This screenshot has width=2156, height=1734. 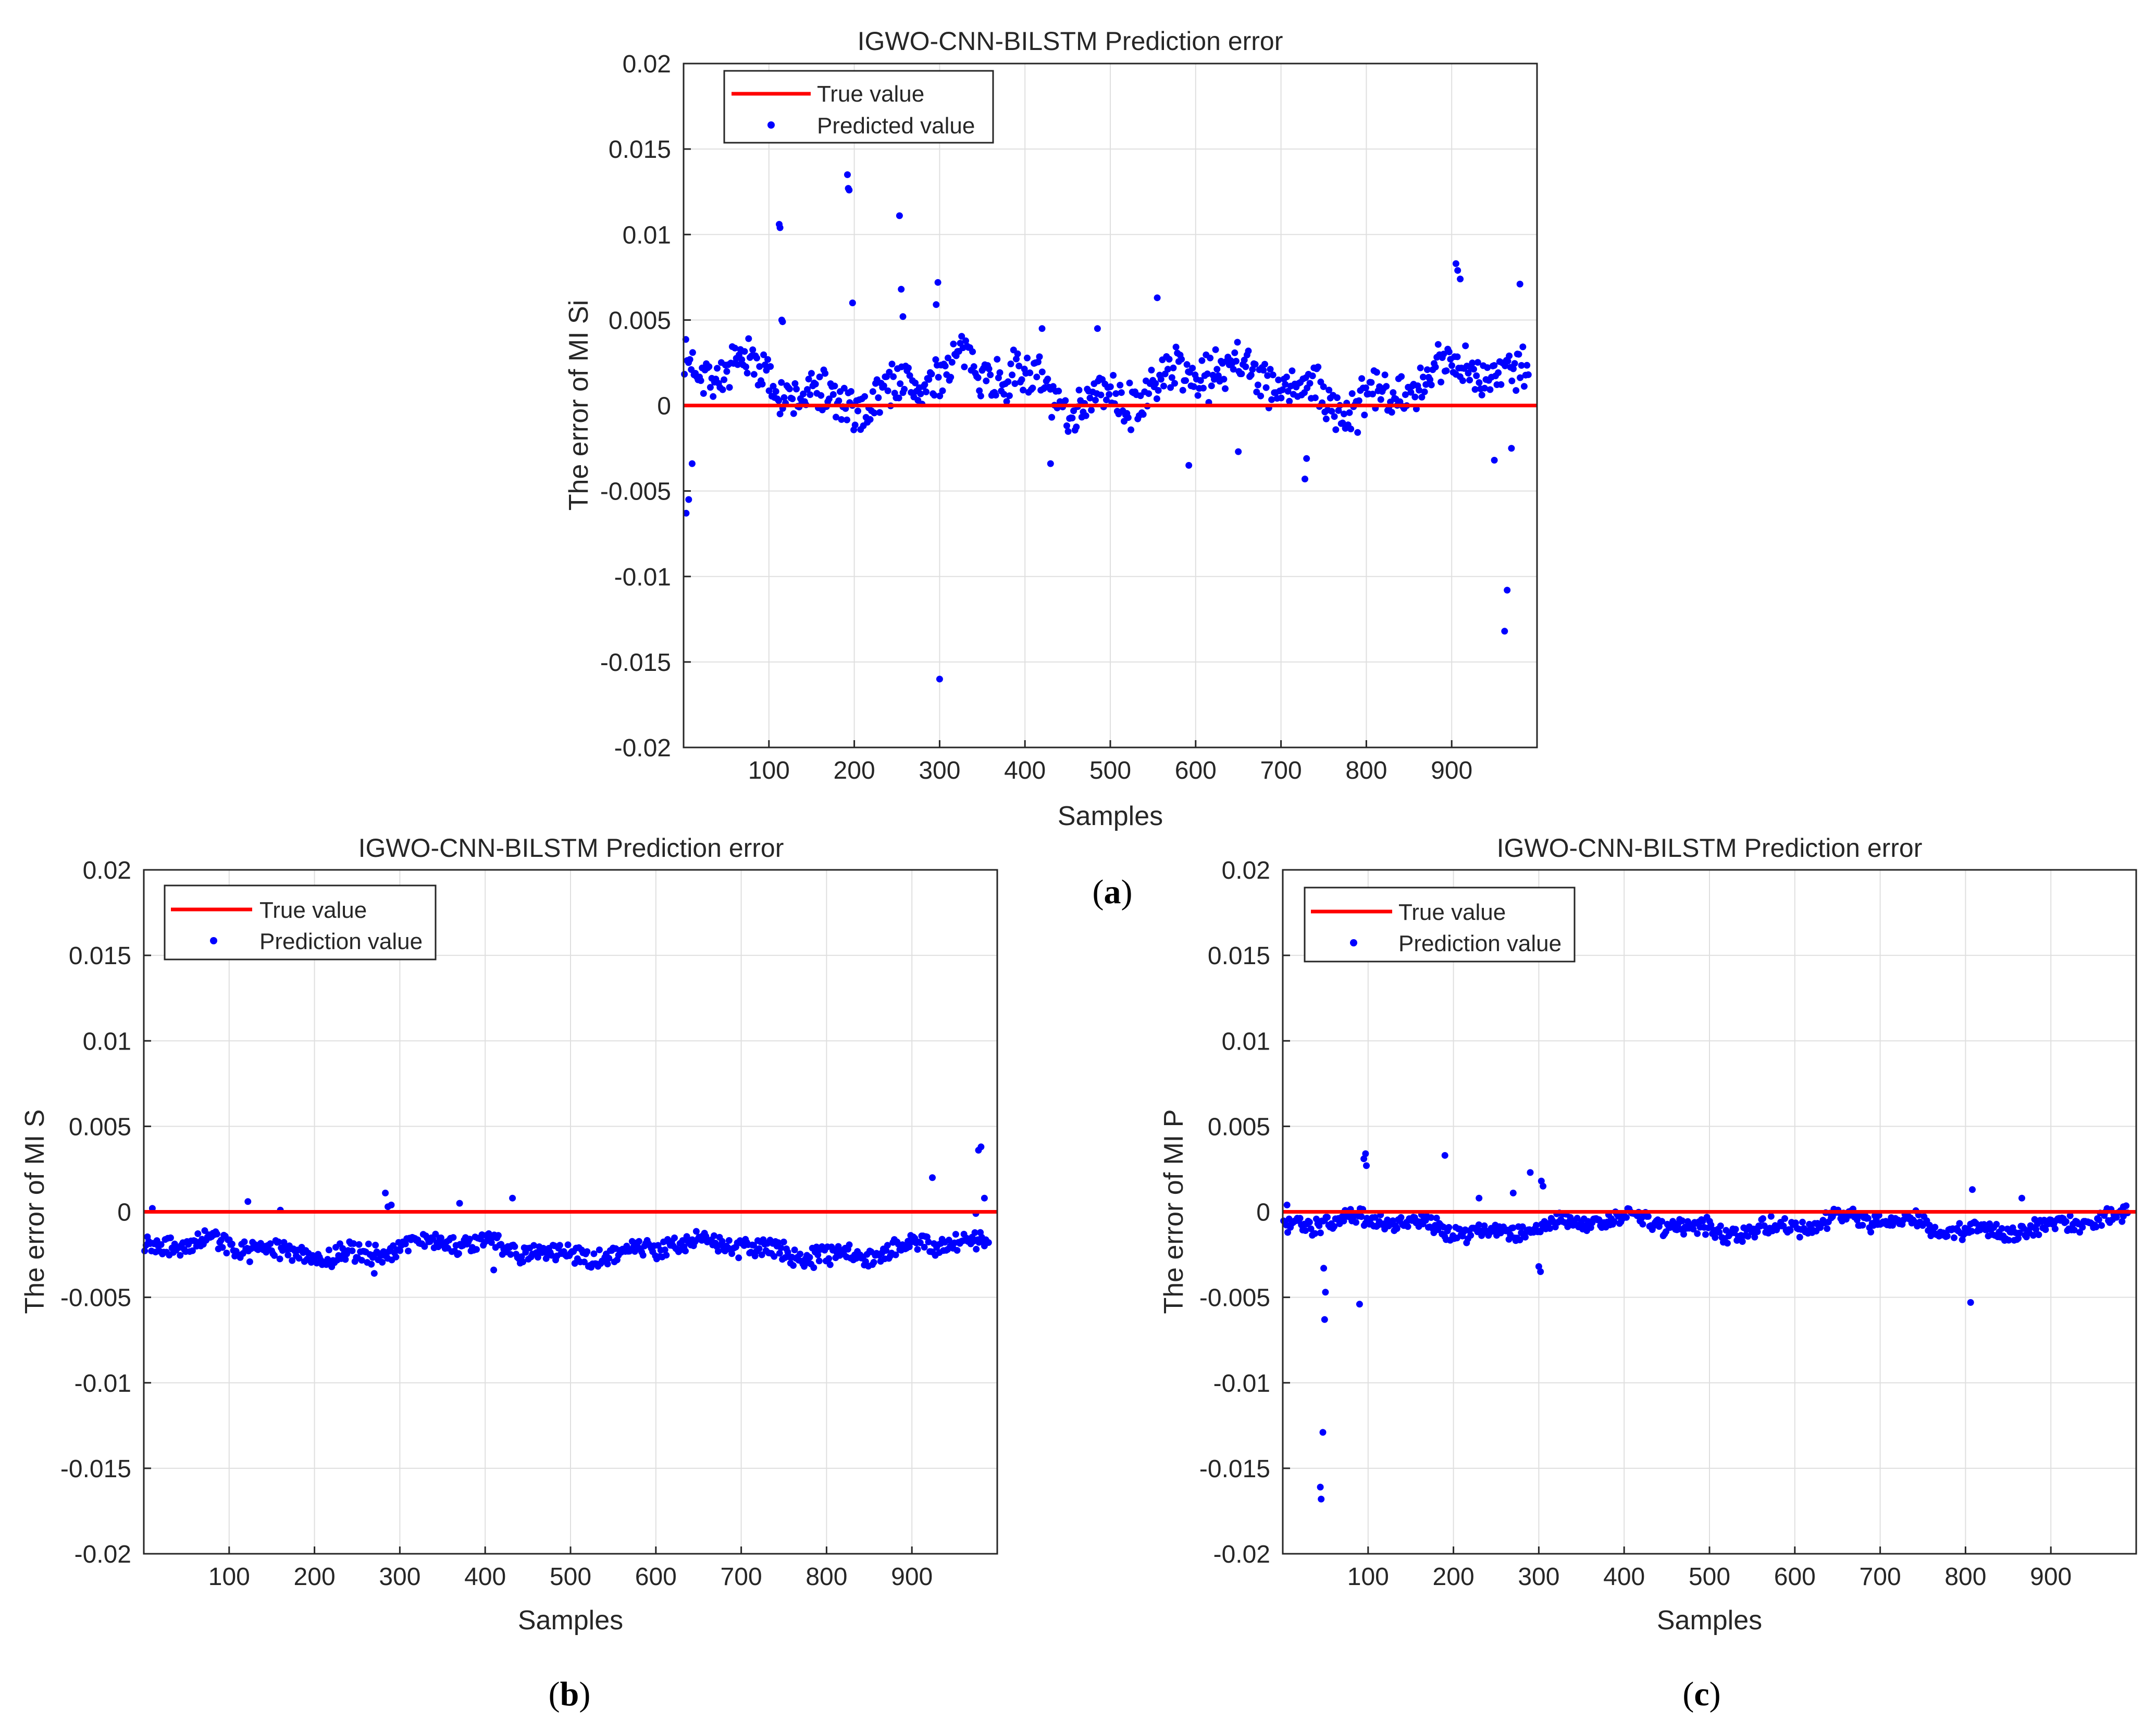 I want to click on x-axis-label: Samples, so click(x=1110, y=816).